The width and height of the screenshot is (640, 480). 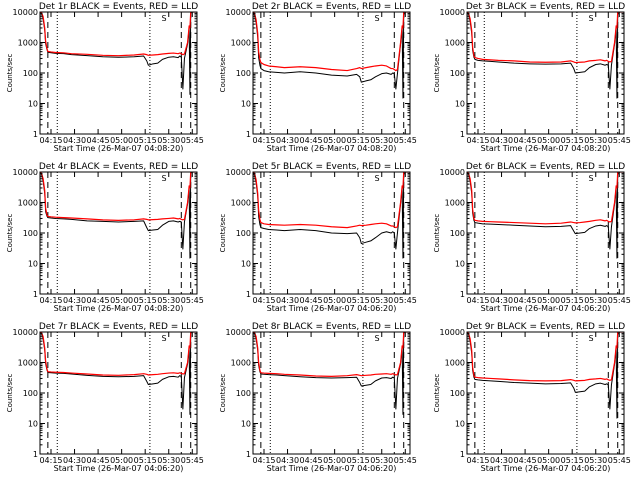 What do you see at coordinates (118, 327) in the screenshot?
I see `chart-title: Det 7r BLACK = Events, RED = LLD` at bounding box center [118, 327].